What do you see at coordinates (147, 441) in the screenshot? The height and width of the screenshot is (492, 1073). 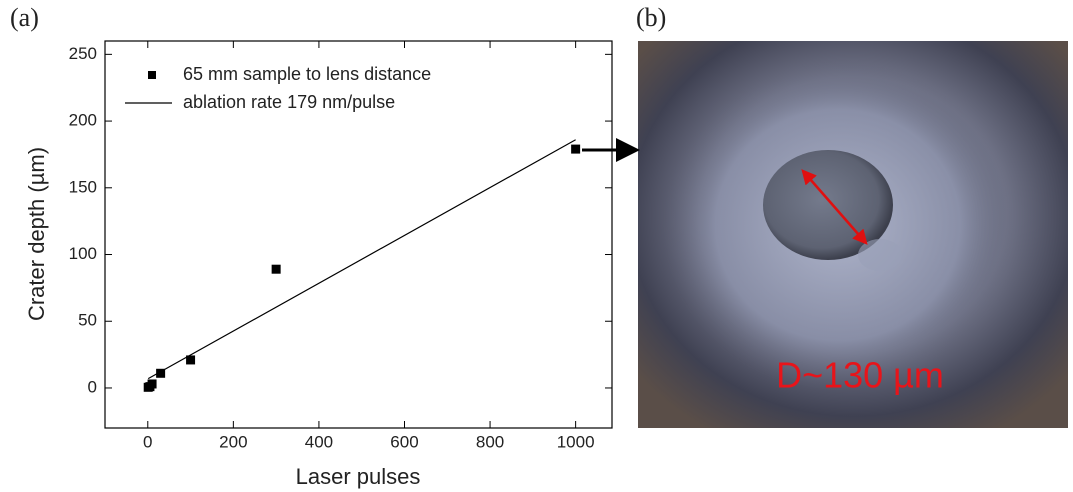 I see `x-tick-label: 0` at bounding box center [147, 441].